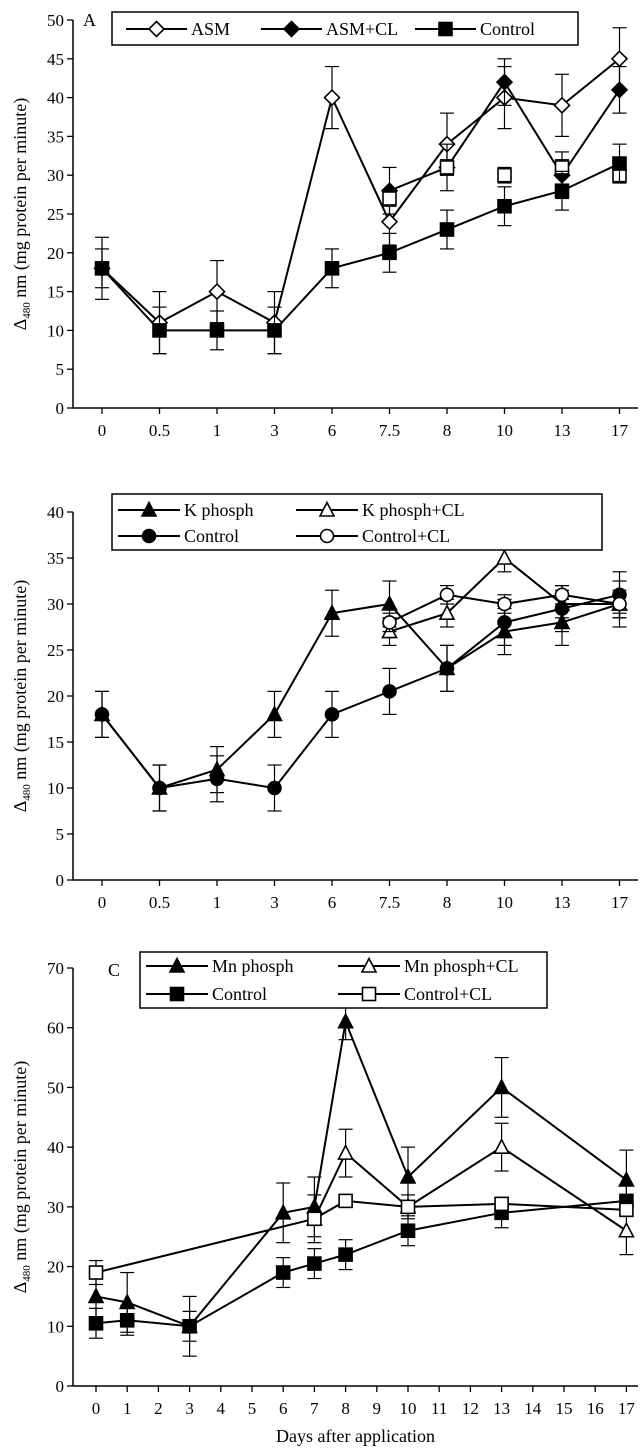 The height and width of the screenshot is (1449, 641). I want to click on series-unnamed, so click(504, 183).